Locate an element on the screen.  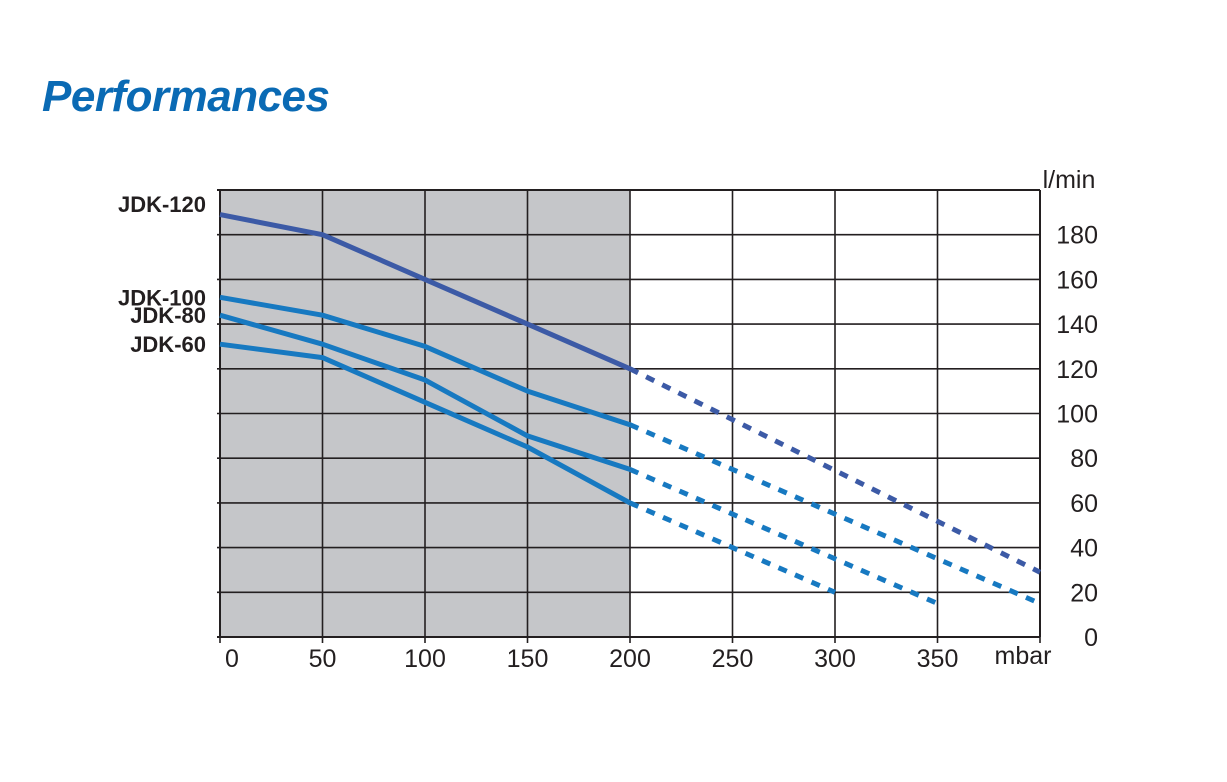
y-tick-label: 160 is located at coordinates (1077, 280).